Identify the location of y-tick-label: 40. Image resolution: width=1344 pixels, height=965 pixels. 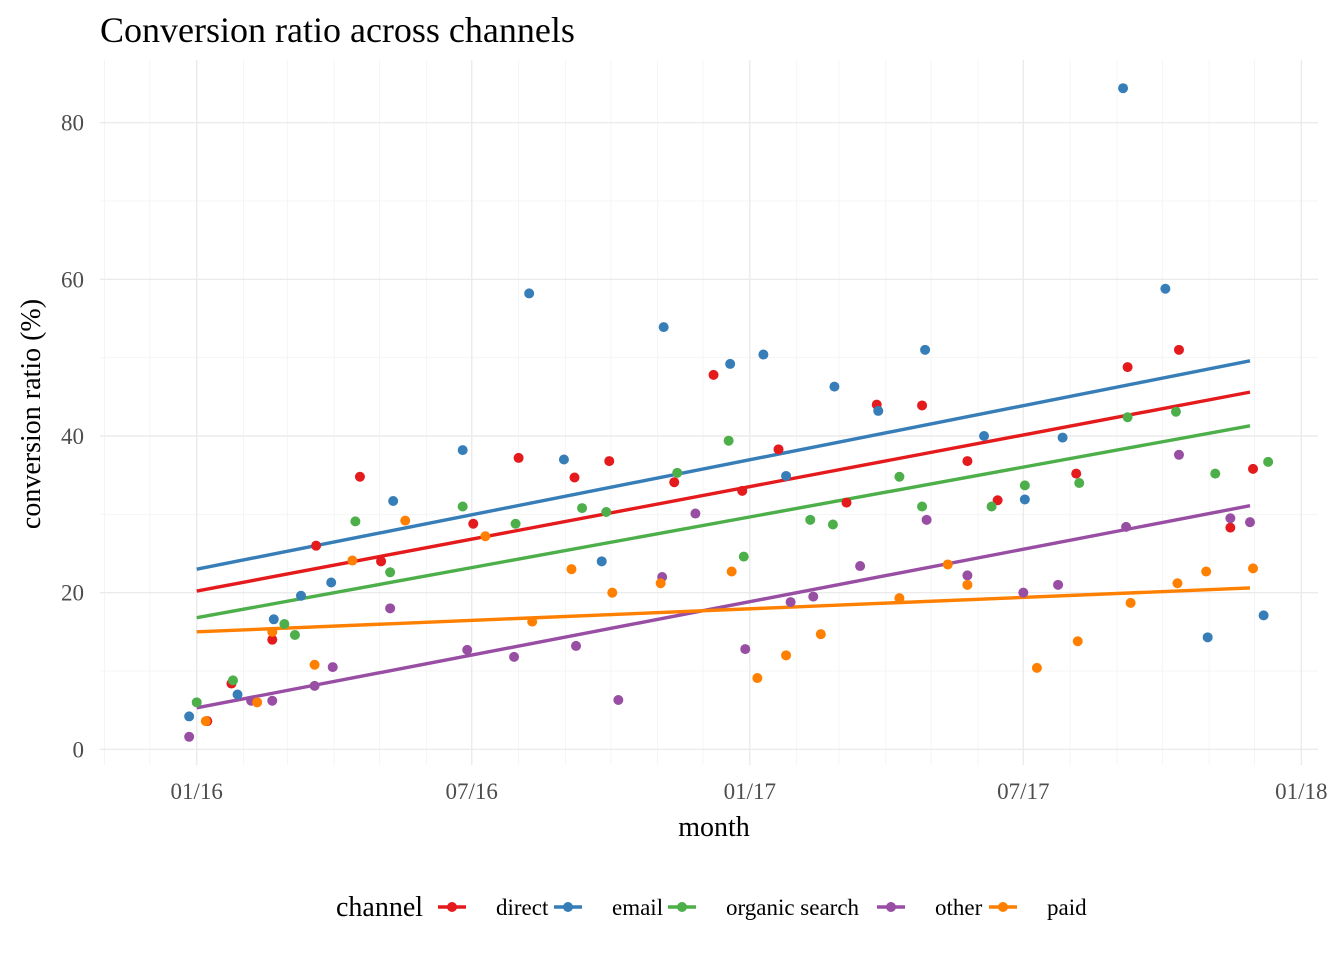
(72, 436).